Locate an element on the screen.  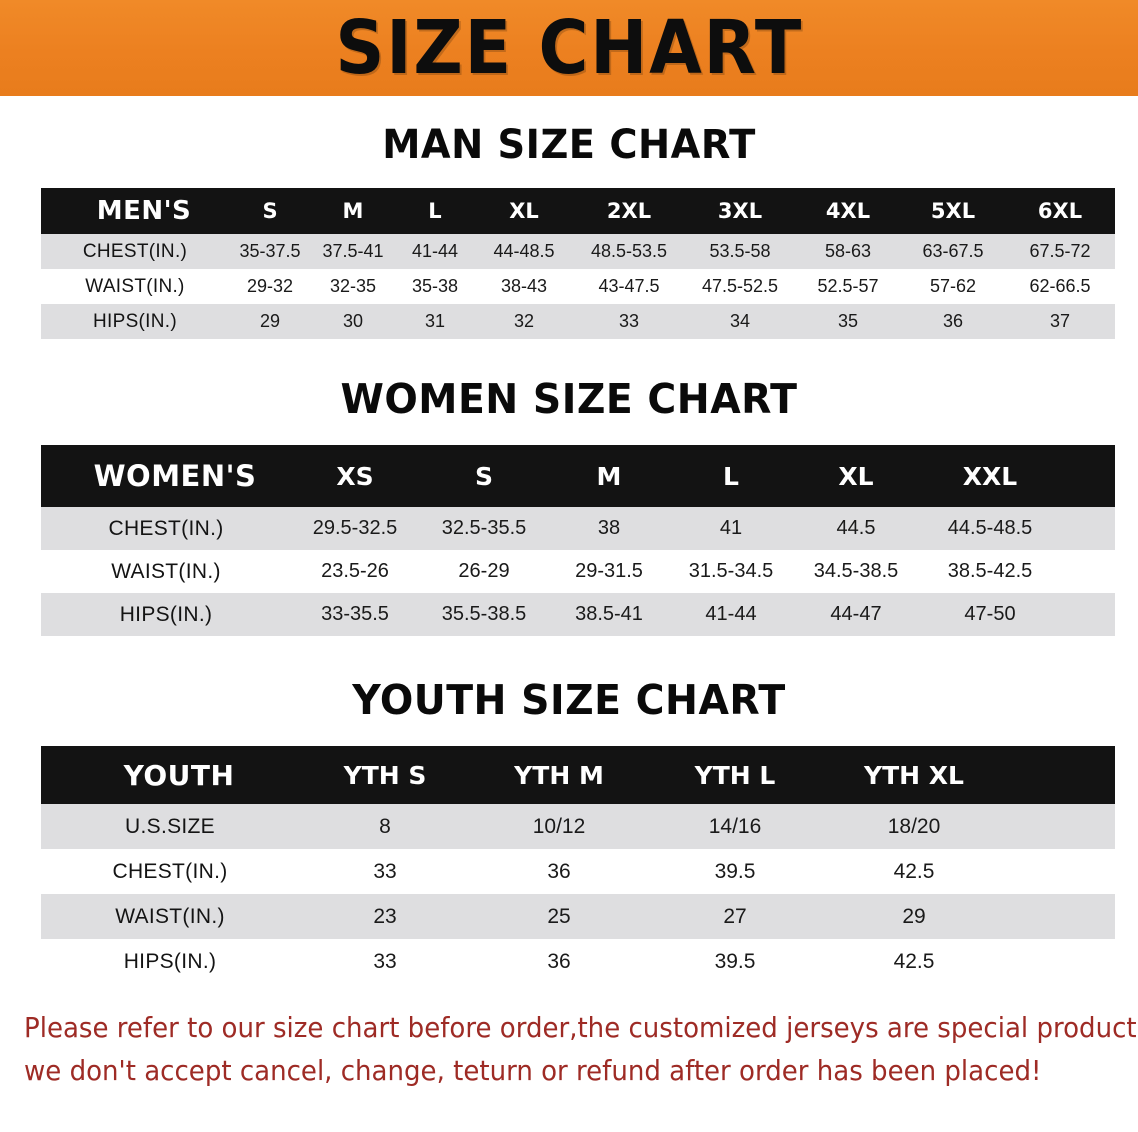
table-header-row: WOMEN'S XS S M L XL XXL is located at coordinates (578, 476).